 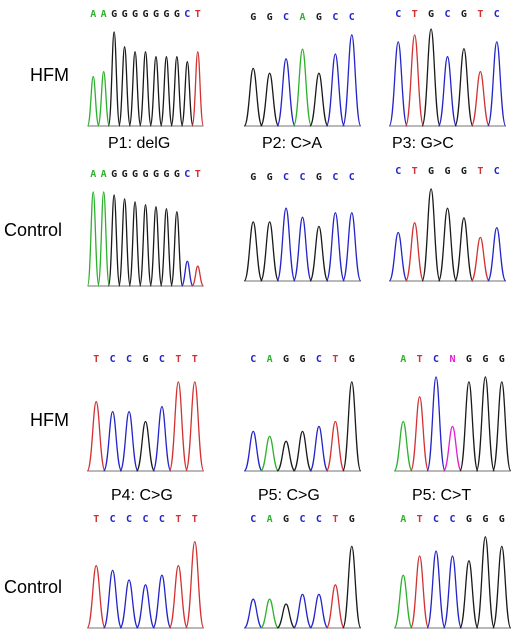 What do you see at coordinates (292, 143) in the screenshot?
I see `caption-p2: P2: C>A` at bounding box center [292, 143].